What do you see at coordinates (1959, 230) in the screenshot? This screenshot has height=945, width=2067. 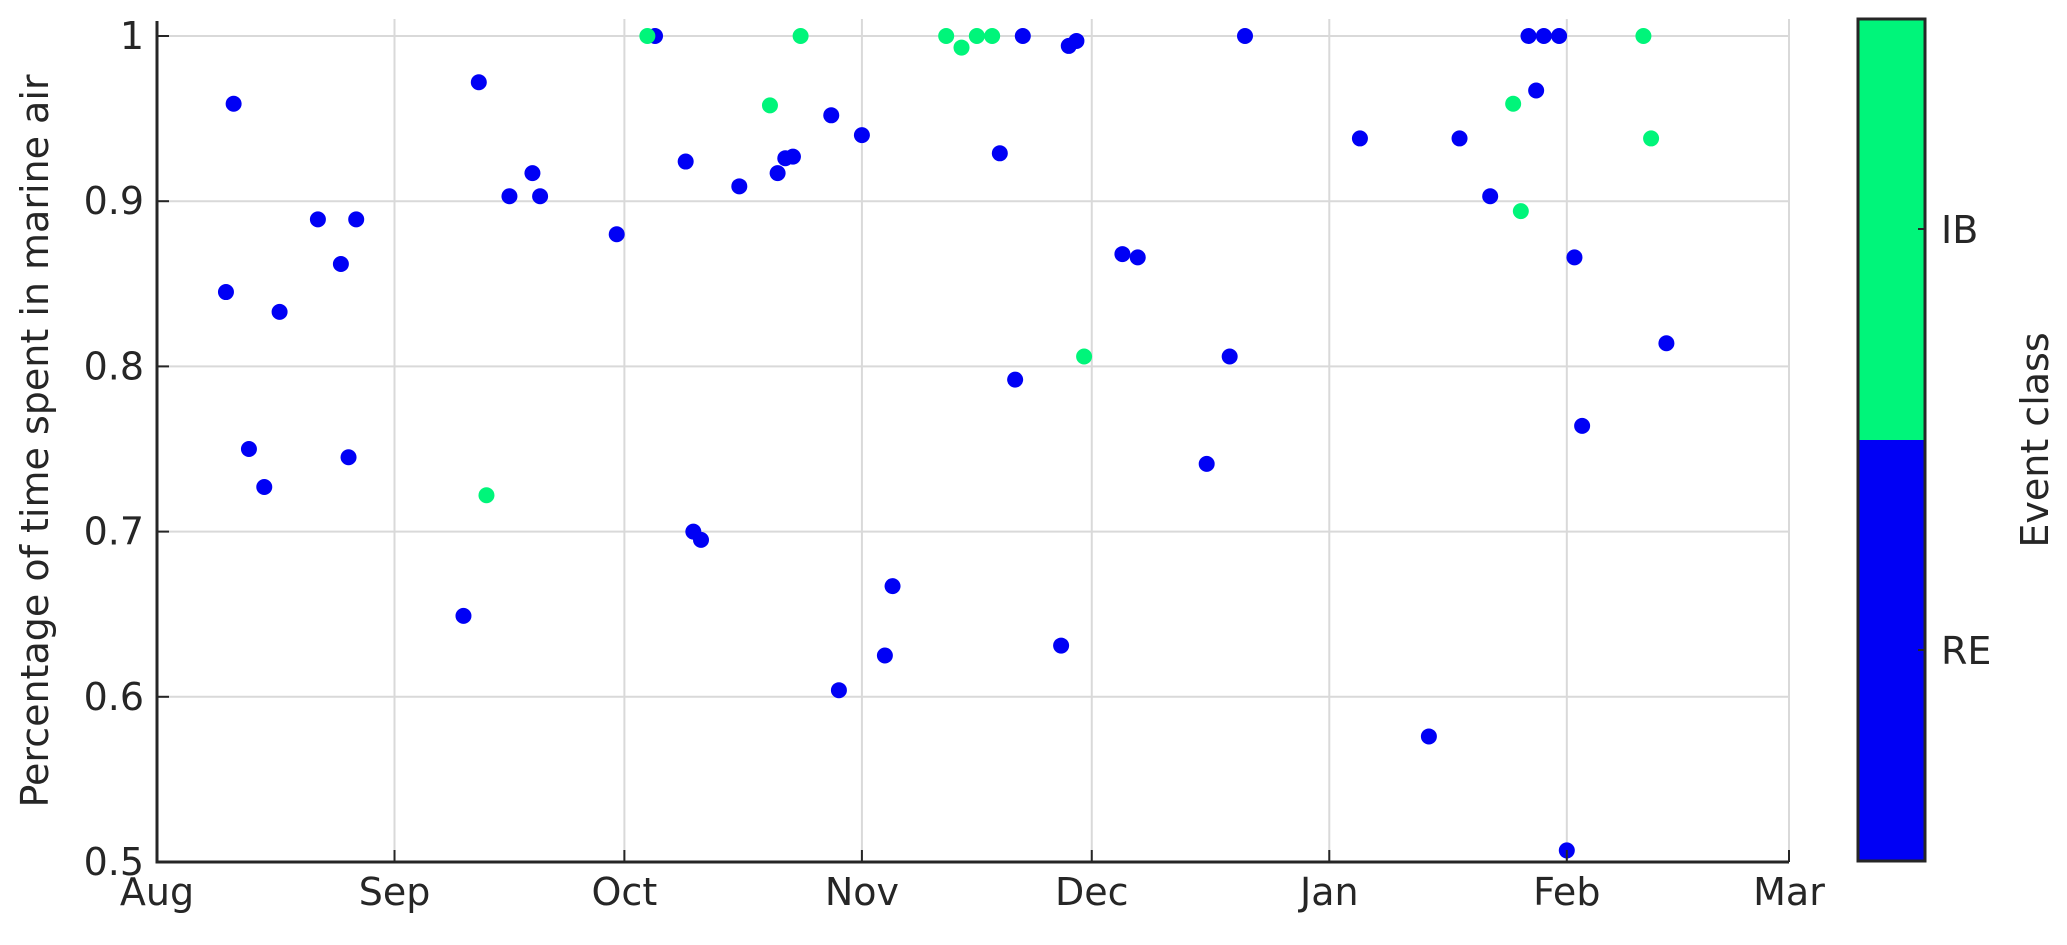 I see `colorbar-label-ib: IB` at bounding box center [1959, 230].